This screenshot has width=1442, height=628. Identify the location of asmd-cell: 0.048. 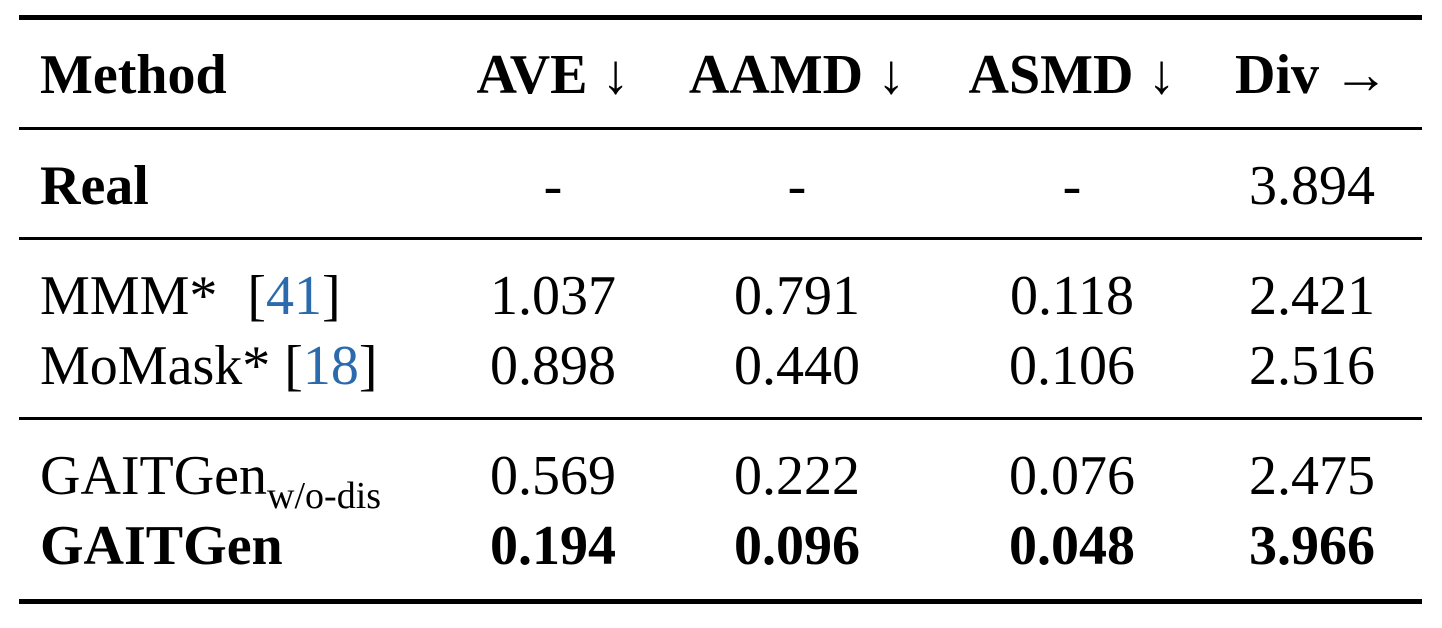
(1072, 546).